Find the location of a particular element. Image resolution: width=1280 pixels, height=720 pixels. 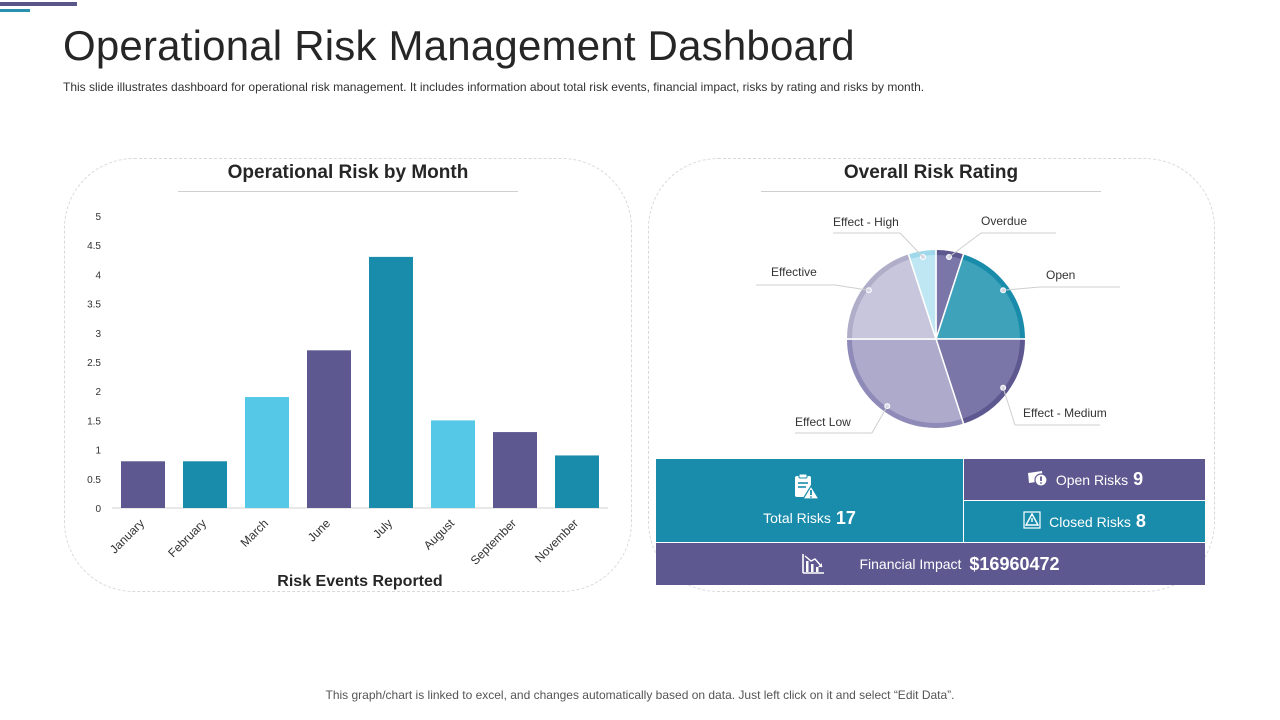

x-tick-label: January is located at coordinates (127, 536).